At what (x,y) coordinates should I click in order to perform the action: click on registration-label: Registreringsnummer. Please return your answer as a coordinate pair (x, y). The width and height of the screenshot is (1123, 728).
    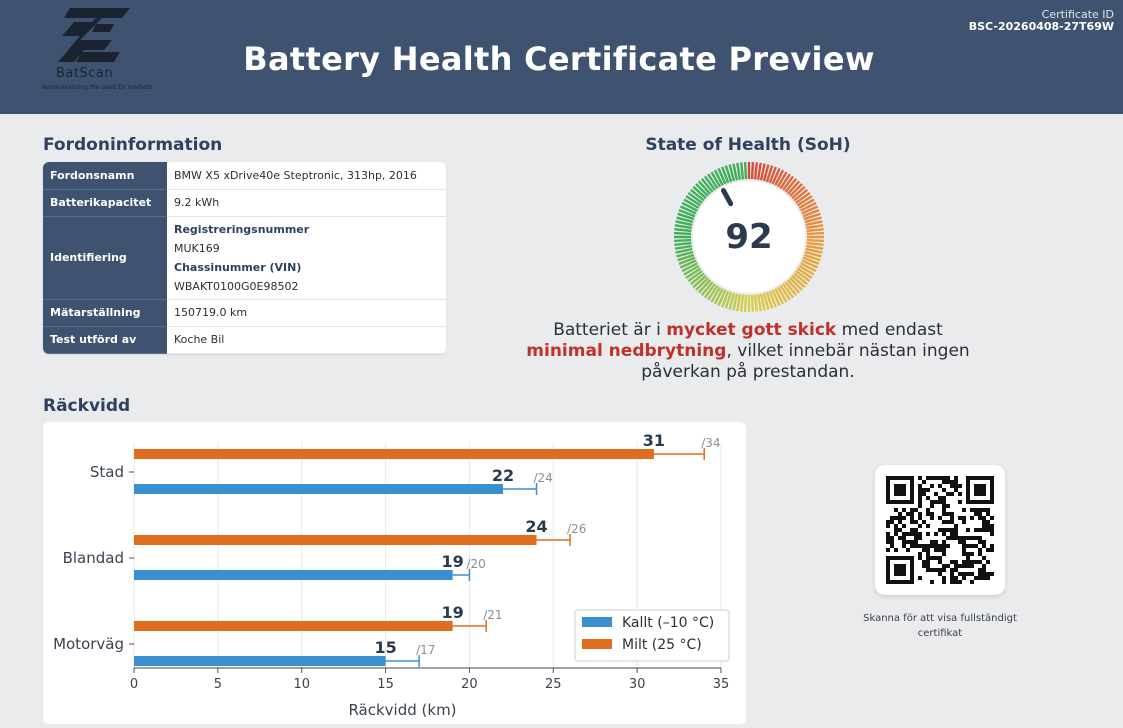
    Looking at the image, I should click on (242, 229).